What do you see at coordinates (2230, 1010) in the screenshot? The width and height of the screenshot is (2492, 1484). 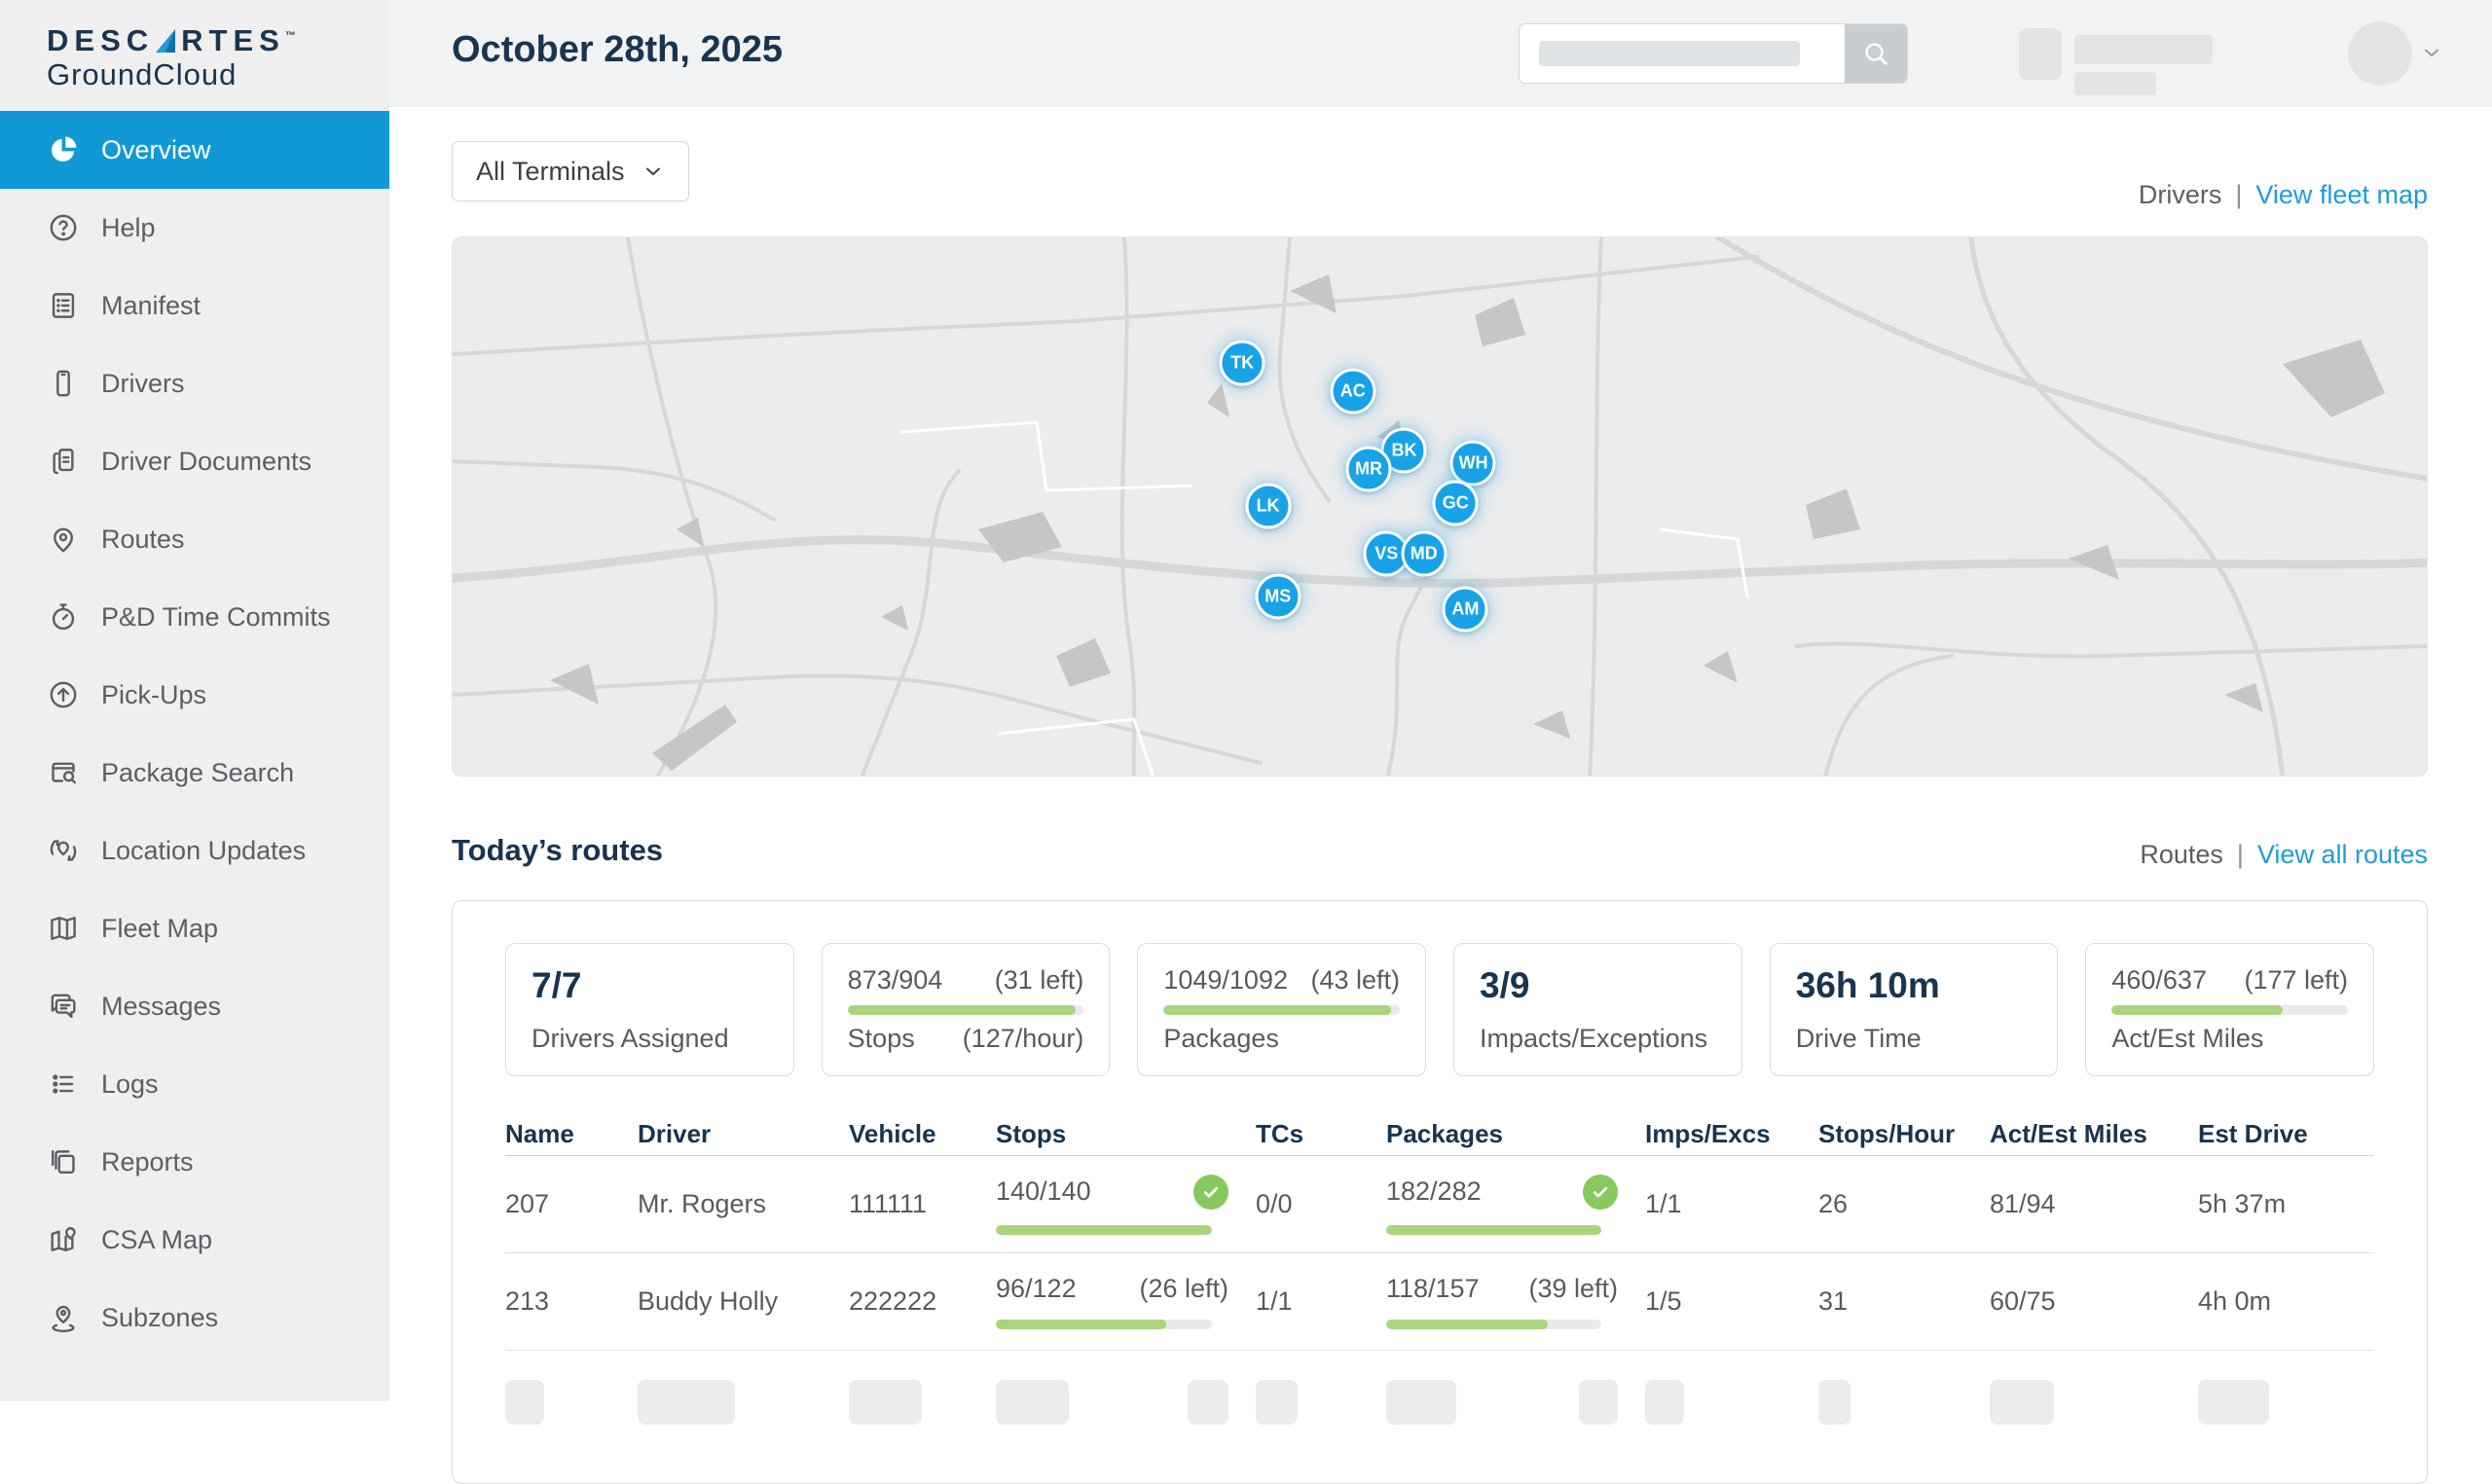 I see `miles-progress-bar` at bounding box center [2230, 1010].